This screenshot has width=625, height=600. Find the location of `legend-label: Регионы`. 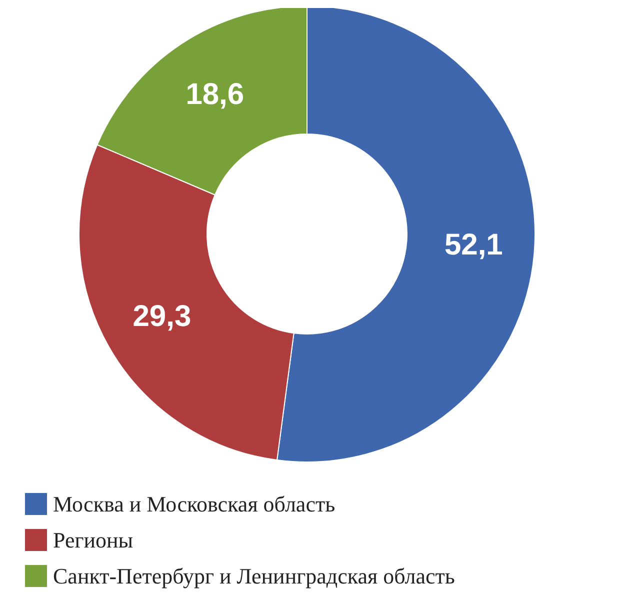

legend-label: Регионы is located at coordinates (93, 540).